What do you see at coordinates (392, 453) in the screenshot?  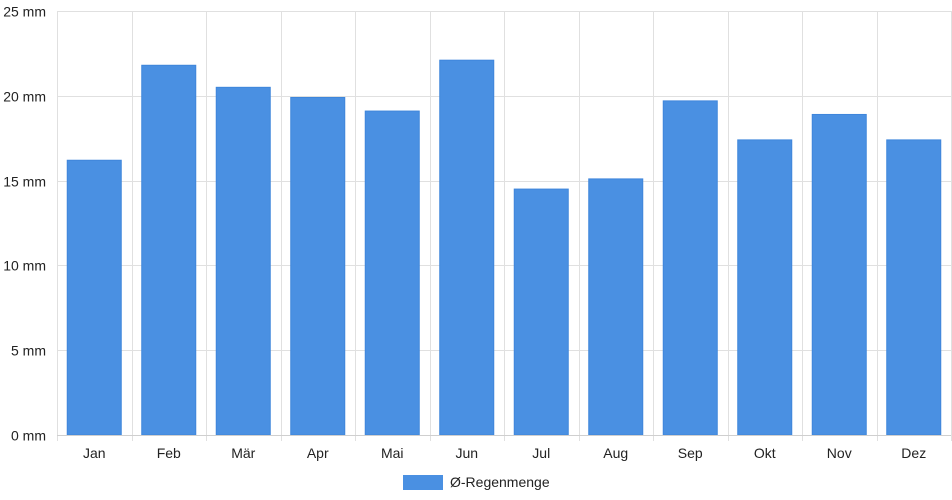 I see `x-tick-label: Mai` at bounding box center [392, 453].